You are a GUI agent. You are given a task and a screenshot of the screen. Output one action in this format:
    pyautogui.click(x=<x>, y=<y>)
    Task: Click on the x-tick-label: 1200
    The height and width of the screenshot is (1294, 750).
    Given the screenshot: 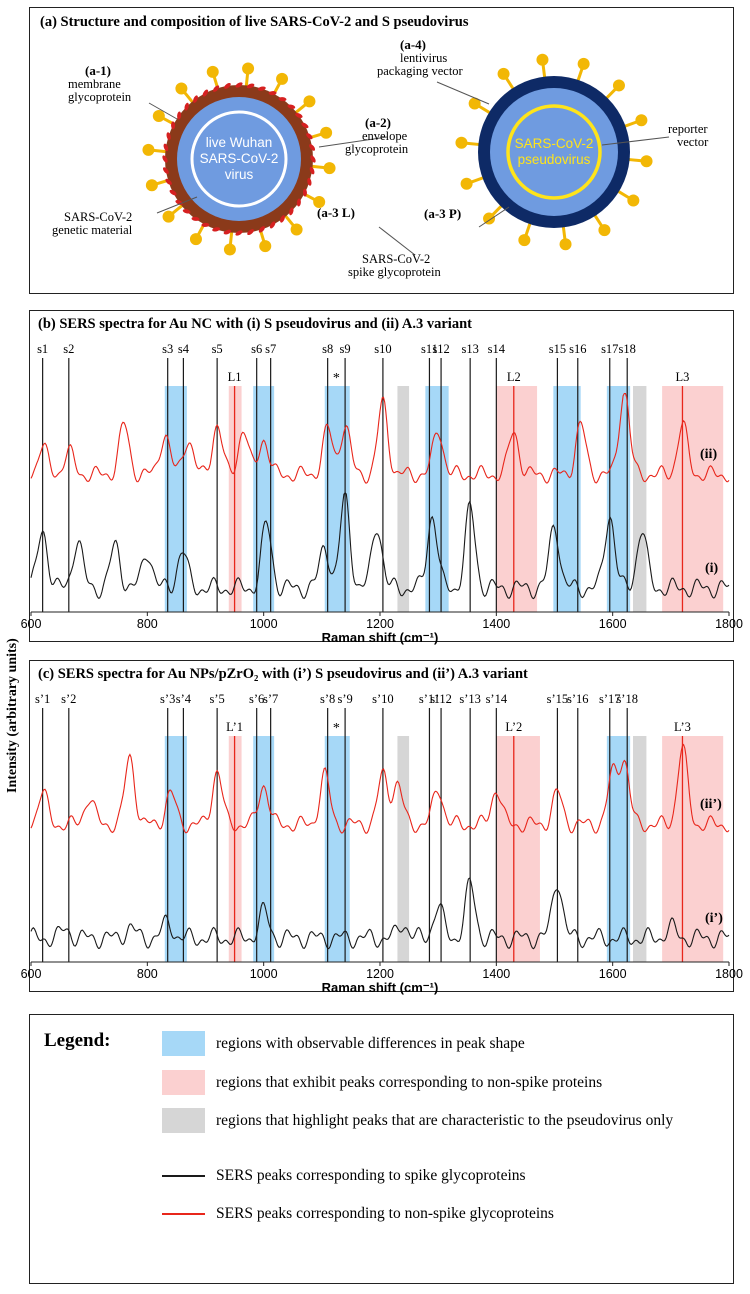 What is the action you would take?
    pyautogui.click(x=380, y=974)
    